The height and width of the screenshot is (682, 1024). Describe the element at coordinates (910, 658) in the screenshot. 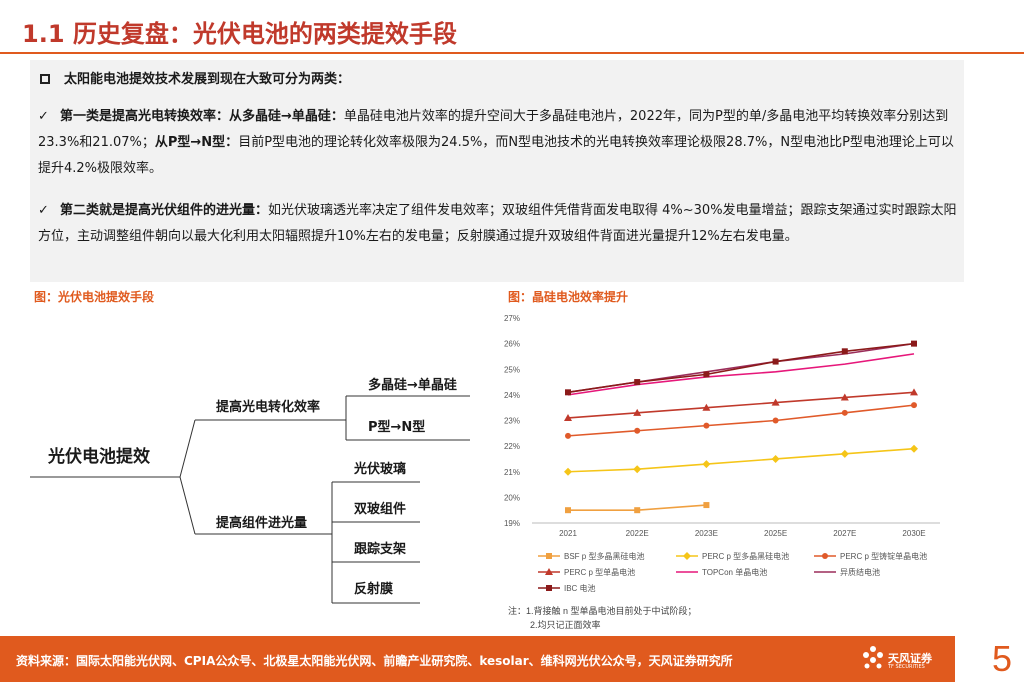

I see `brand-name: 天风证券` at that location.